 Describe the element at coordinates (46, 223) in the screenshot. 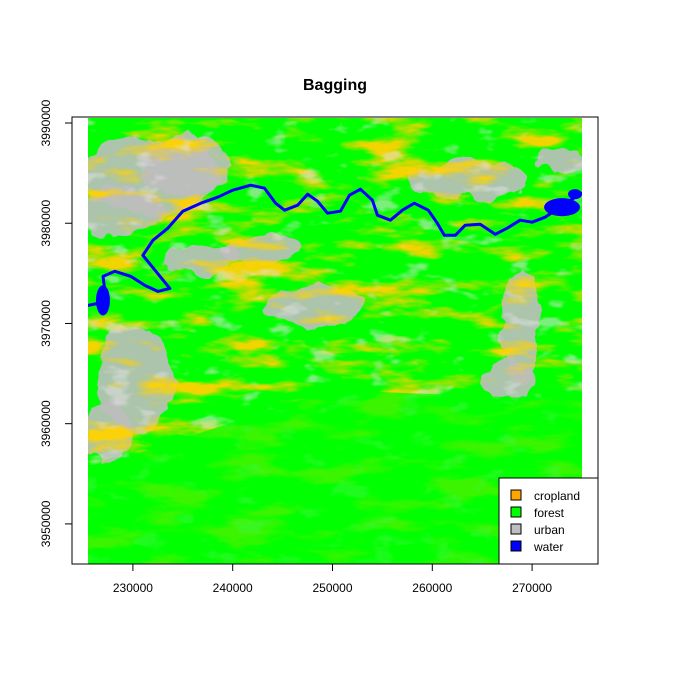

I see `y-tick-label: 3980000` at that location.